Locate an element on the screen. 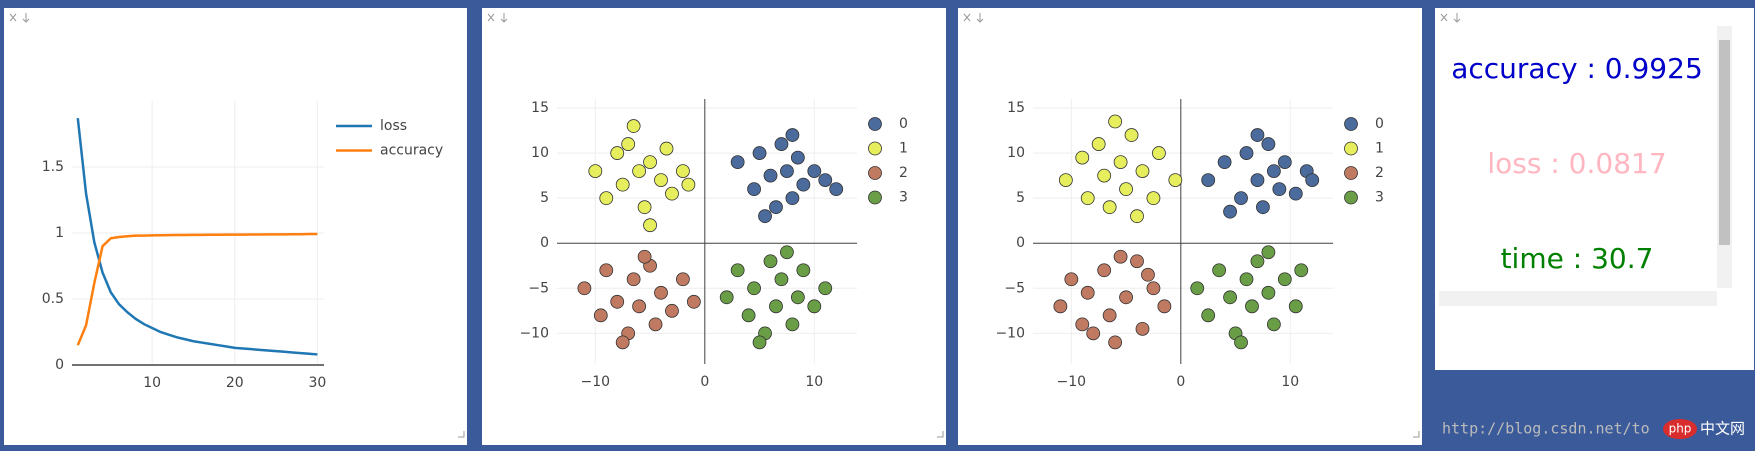  chart: 0 0.5 1 1.5 10 20 30 loss accuracy is located at coordinates (242, 246).